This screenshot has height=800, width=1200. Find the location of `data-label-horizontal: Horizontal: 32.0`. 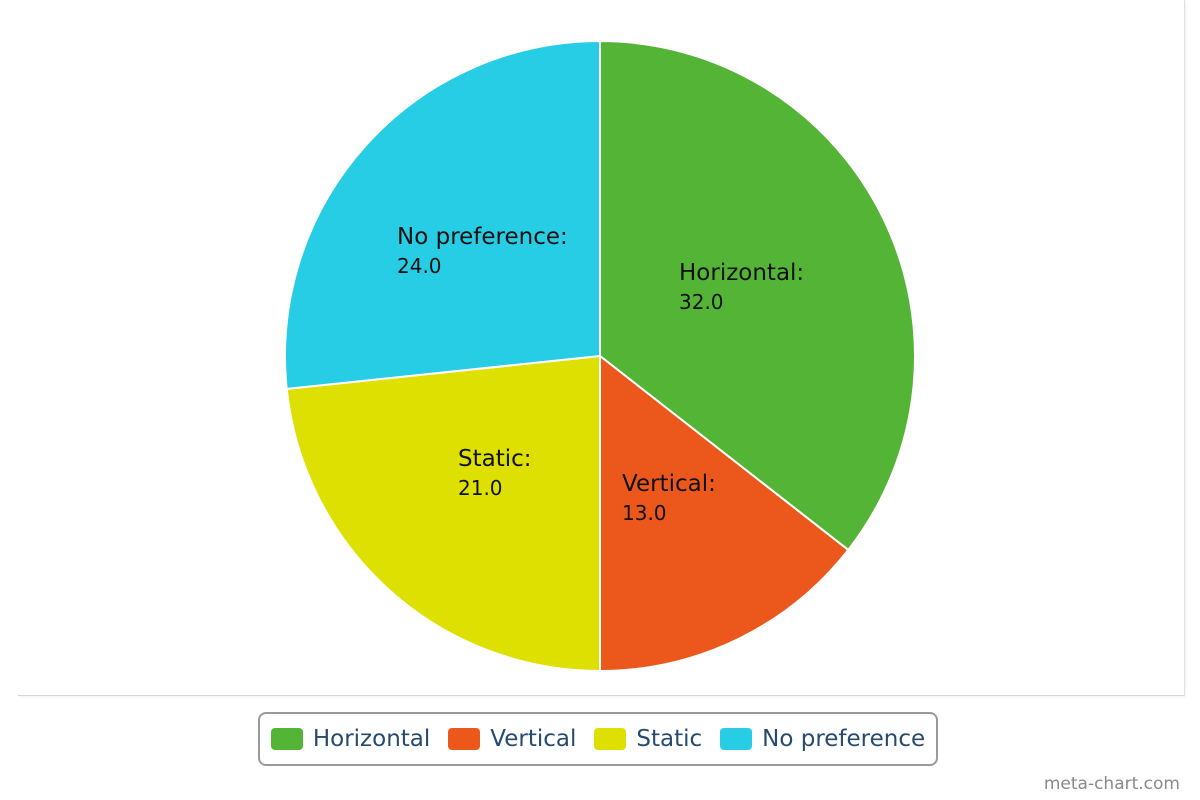

data-label-horizontal: Horizontal: 32.0 is located at coordinates (742, 287).